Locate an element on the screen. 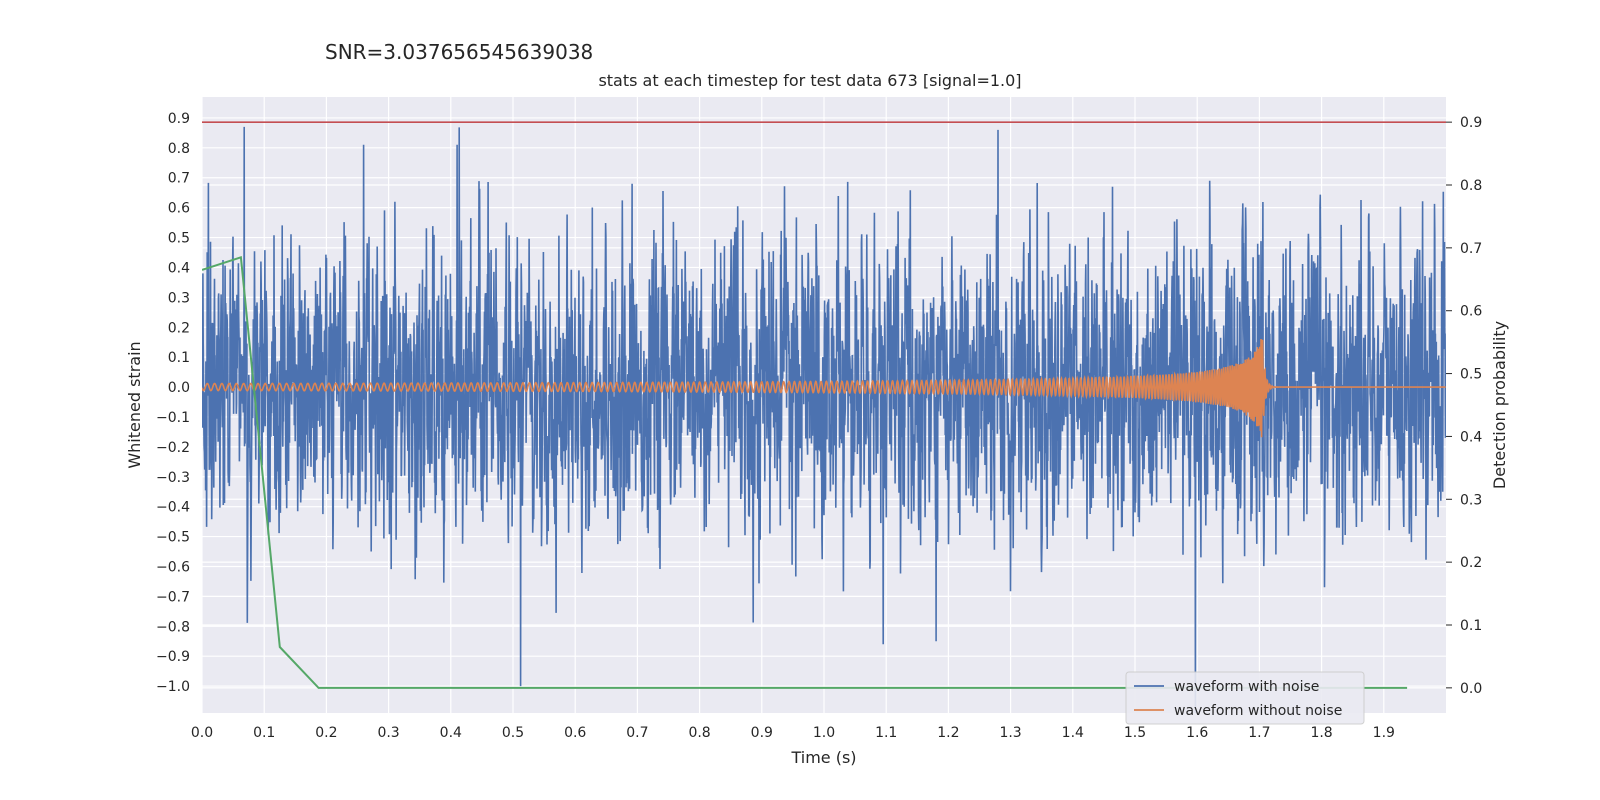 This screenshot has width=1600, height=800. x-tick-label: 0.0 is located at coordinates (202, 733).